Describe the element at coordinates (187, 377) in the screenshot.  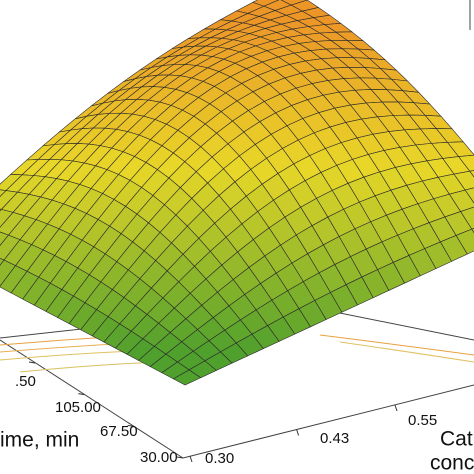
I see `surface-cell` at that location.